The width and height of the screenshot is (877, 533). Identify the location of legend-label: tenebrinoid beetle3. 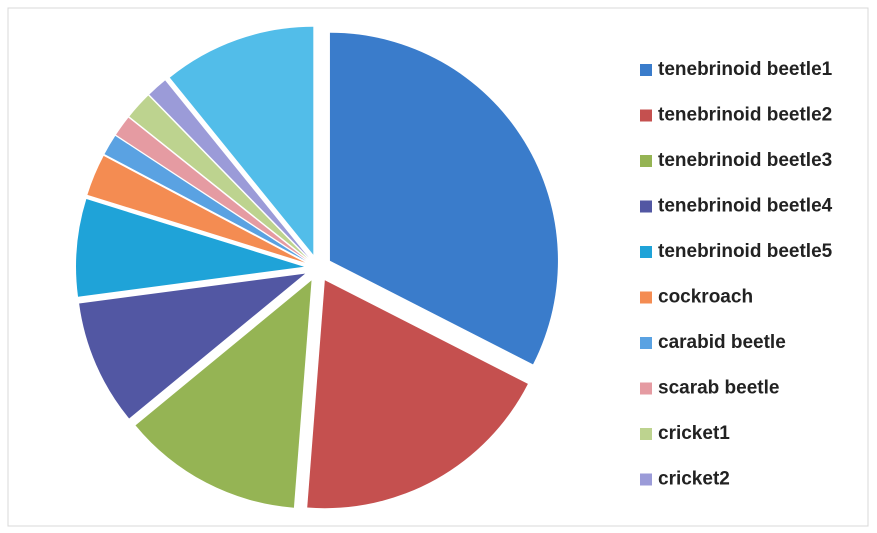
(745, 160).